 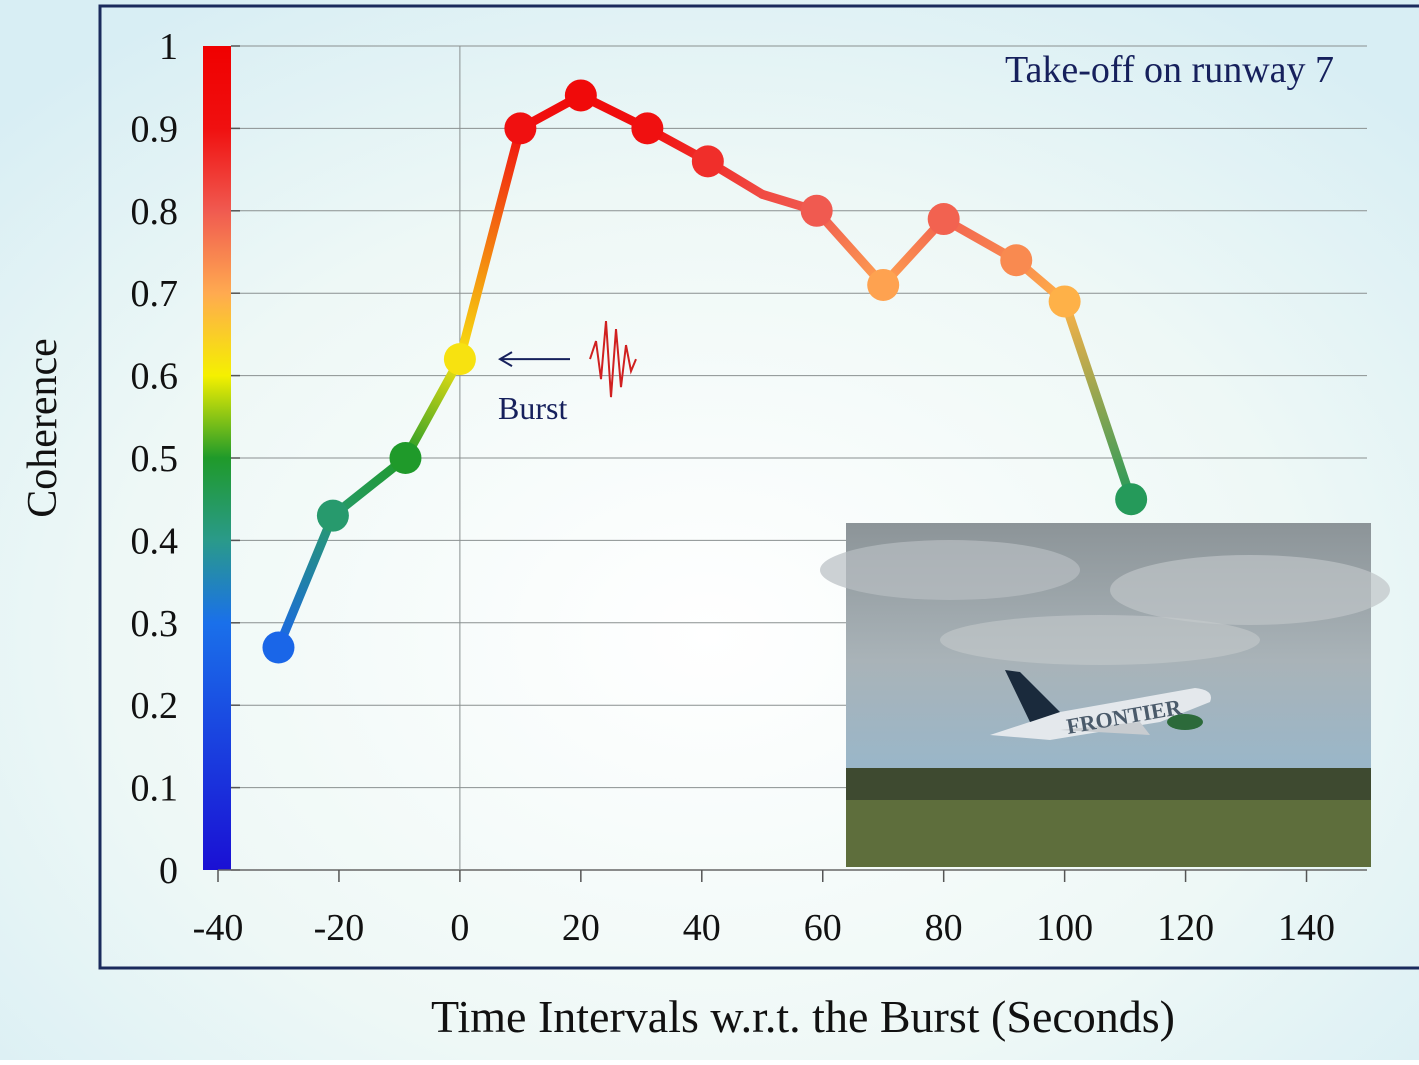 What do you see at coordinates (459, 928) in the screenshot?
I see `x-tick-label: 0` at bounding box center [459, 928].